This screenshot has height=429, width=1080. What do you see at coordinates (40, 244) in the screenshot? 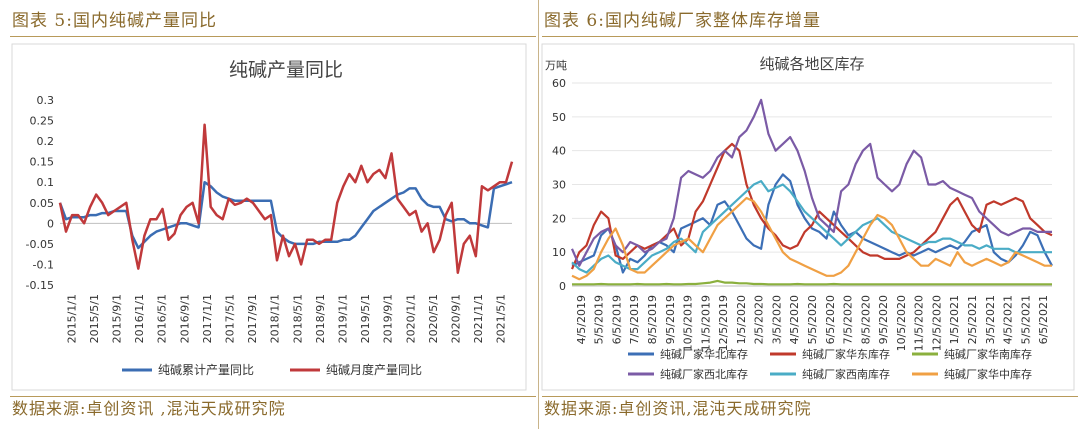
I see `y-tick-label: -0.05` at bounding box center [40, 244].